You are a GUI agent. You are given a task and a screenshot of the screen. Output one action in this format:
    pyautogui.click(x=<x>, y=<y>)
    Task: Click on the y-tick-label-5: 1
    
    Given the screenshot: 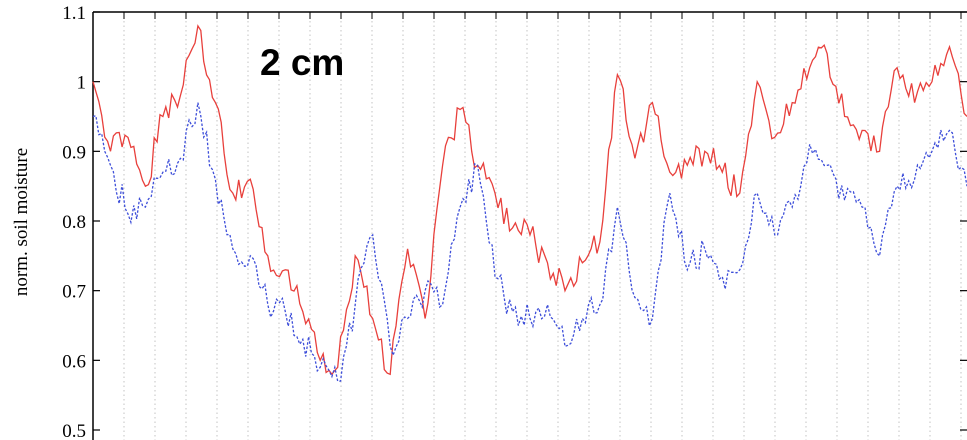 What is the action you would take?
    pyautogui.click(x=82, y=83)
    